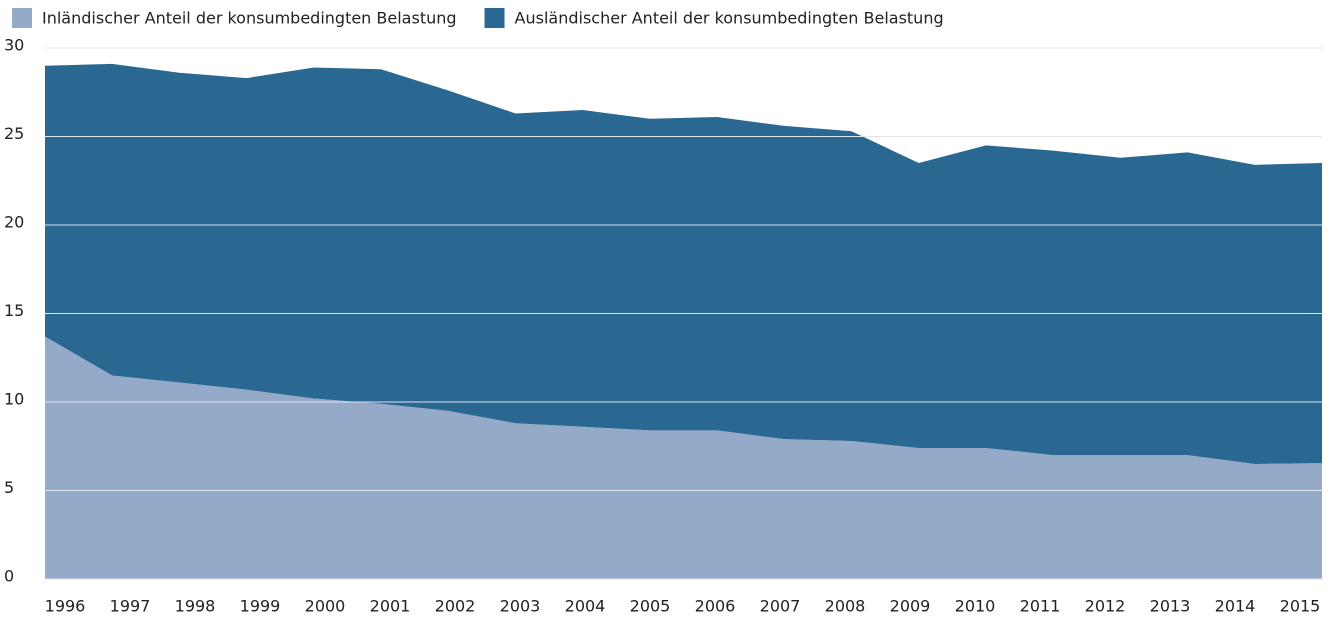 This screenshot has height=621, width=1338. What do you see at coordinates (1235, 606) in the screenshot?
I see `x-tick-label: 2014` at bounding box center [1235, 606].